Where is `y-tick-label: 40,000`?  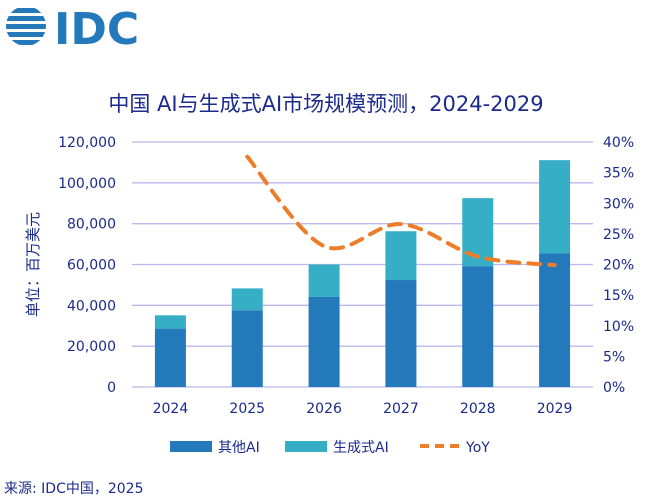 y-tick-label: 40,000 is located at coordinates (91, 306).